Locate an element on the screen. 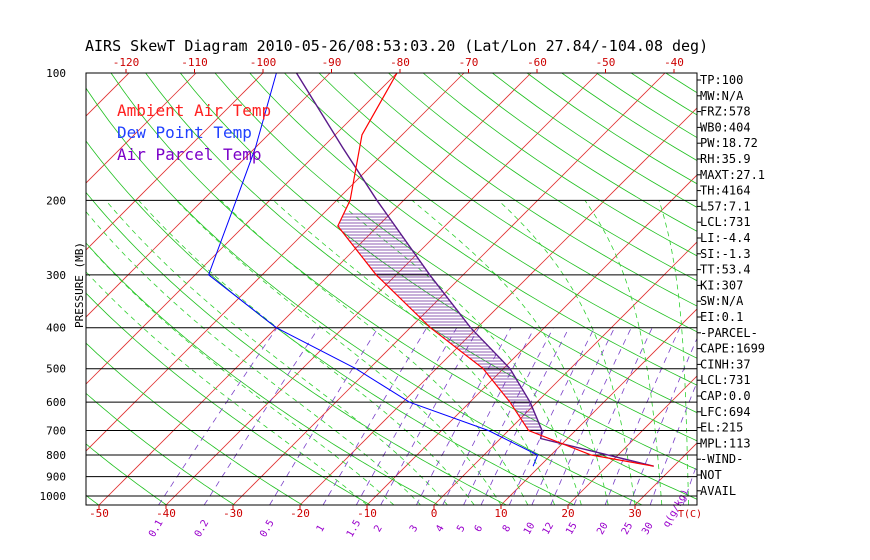  side-panel-label: SI:-1.3 is located at coordinates (725, 254).